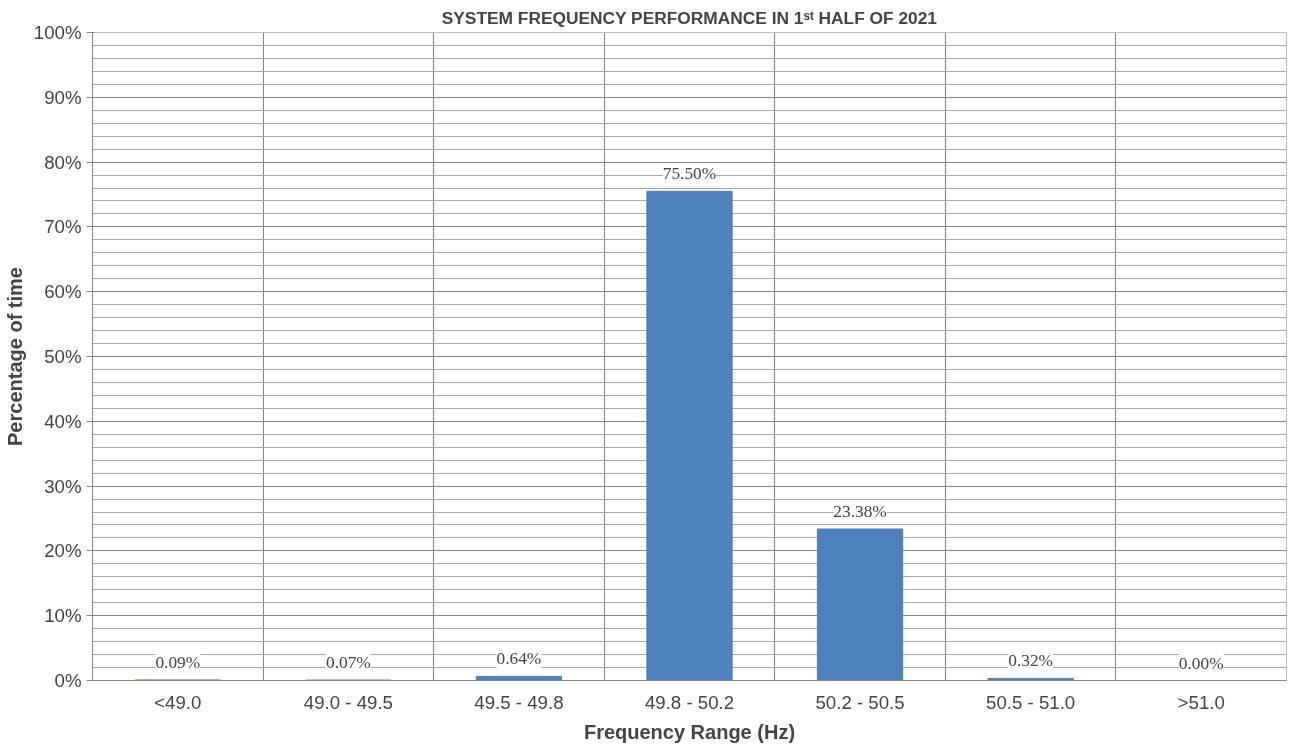  What do you see at coordinates (14, 356) in the screenshot?
I see `y-axis-title: Percentage of time` at bounding box center [14, 356].